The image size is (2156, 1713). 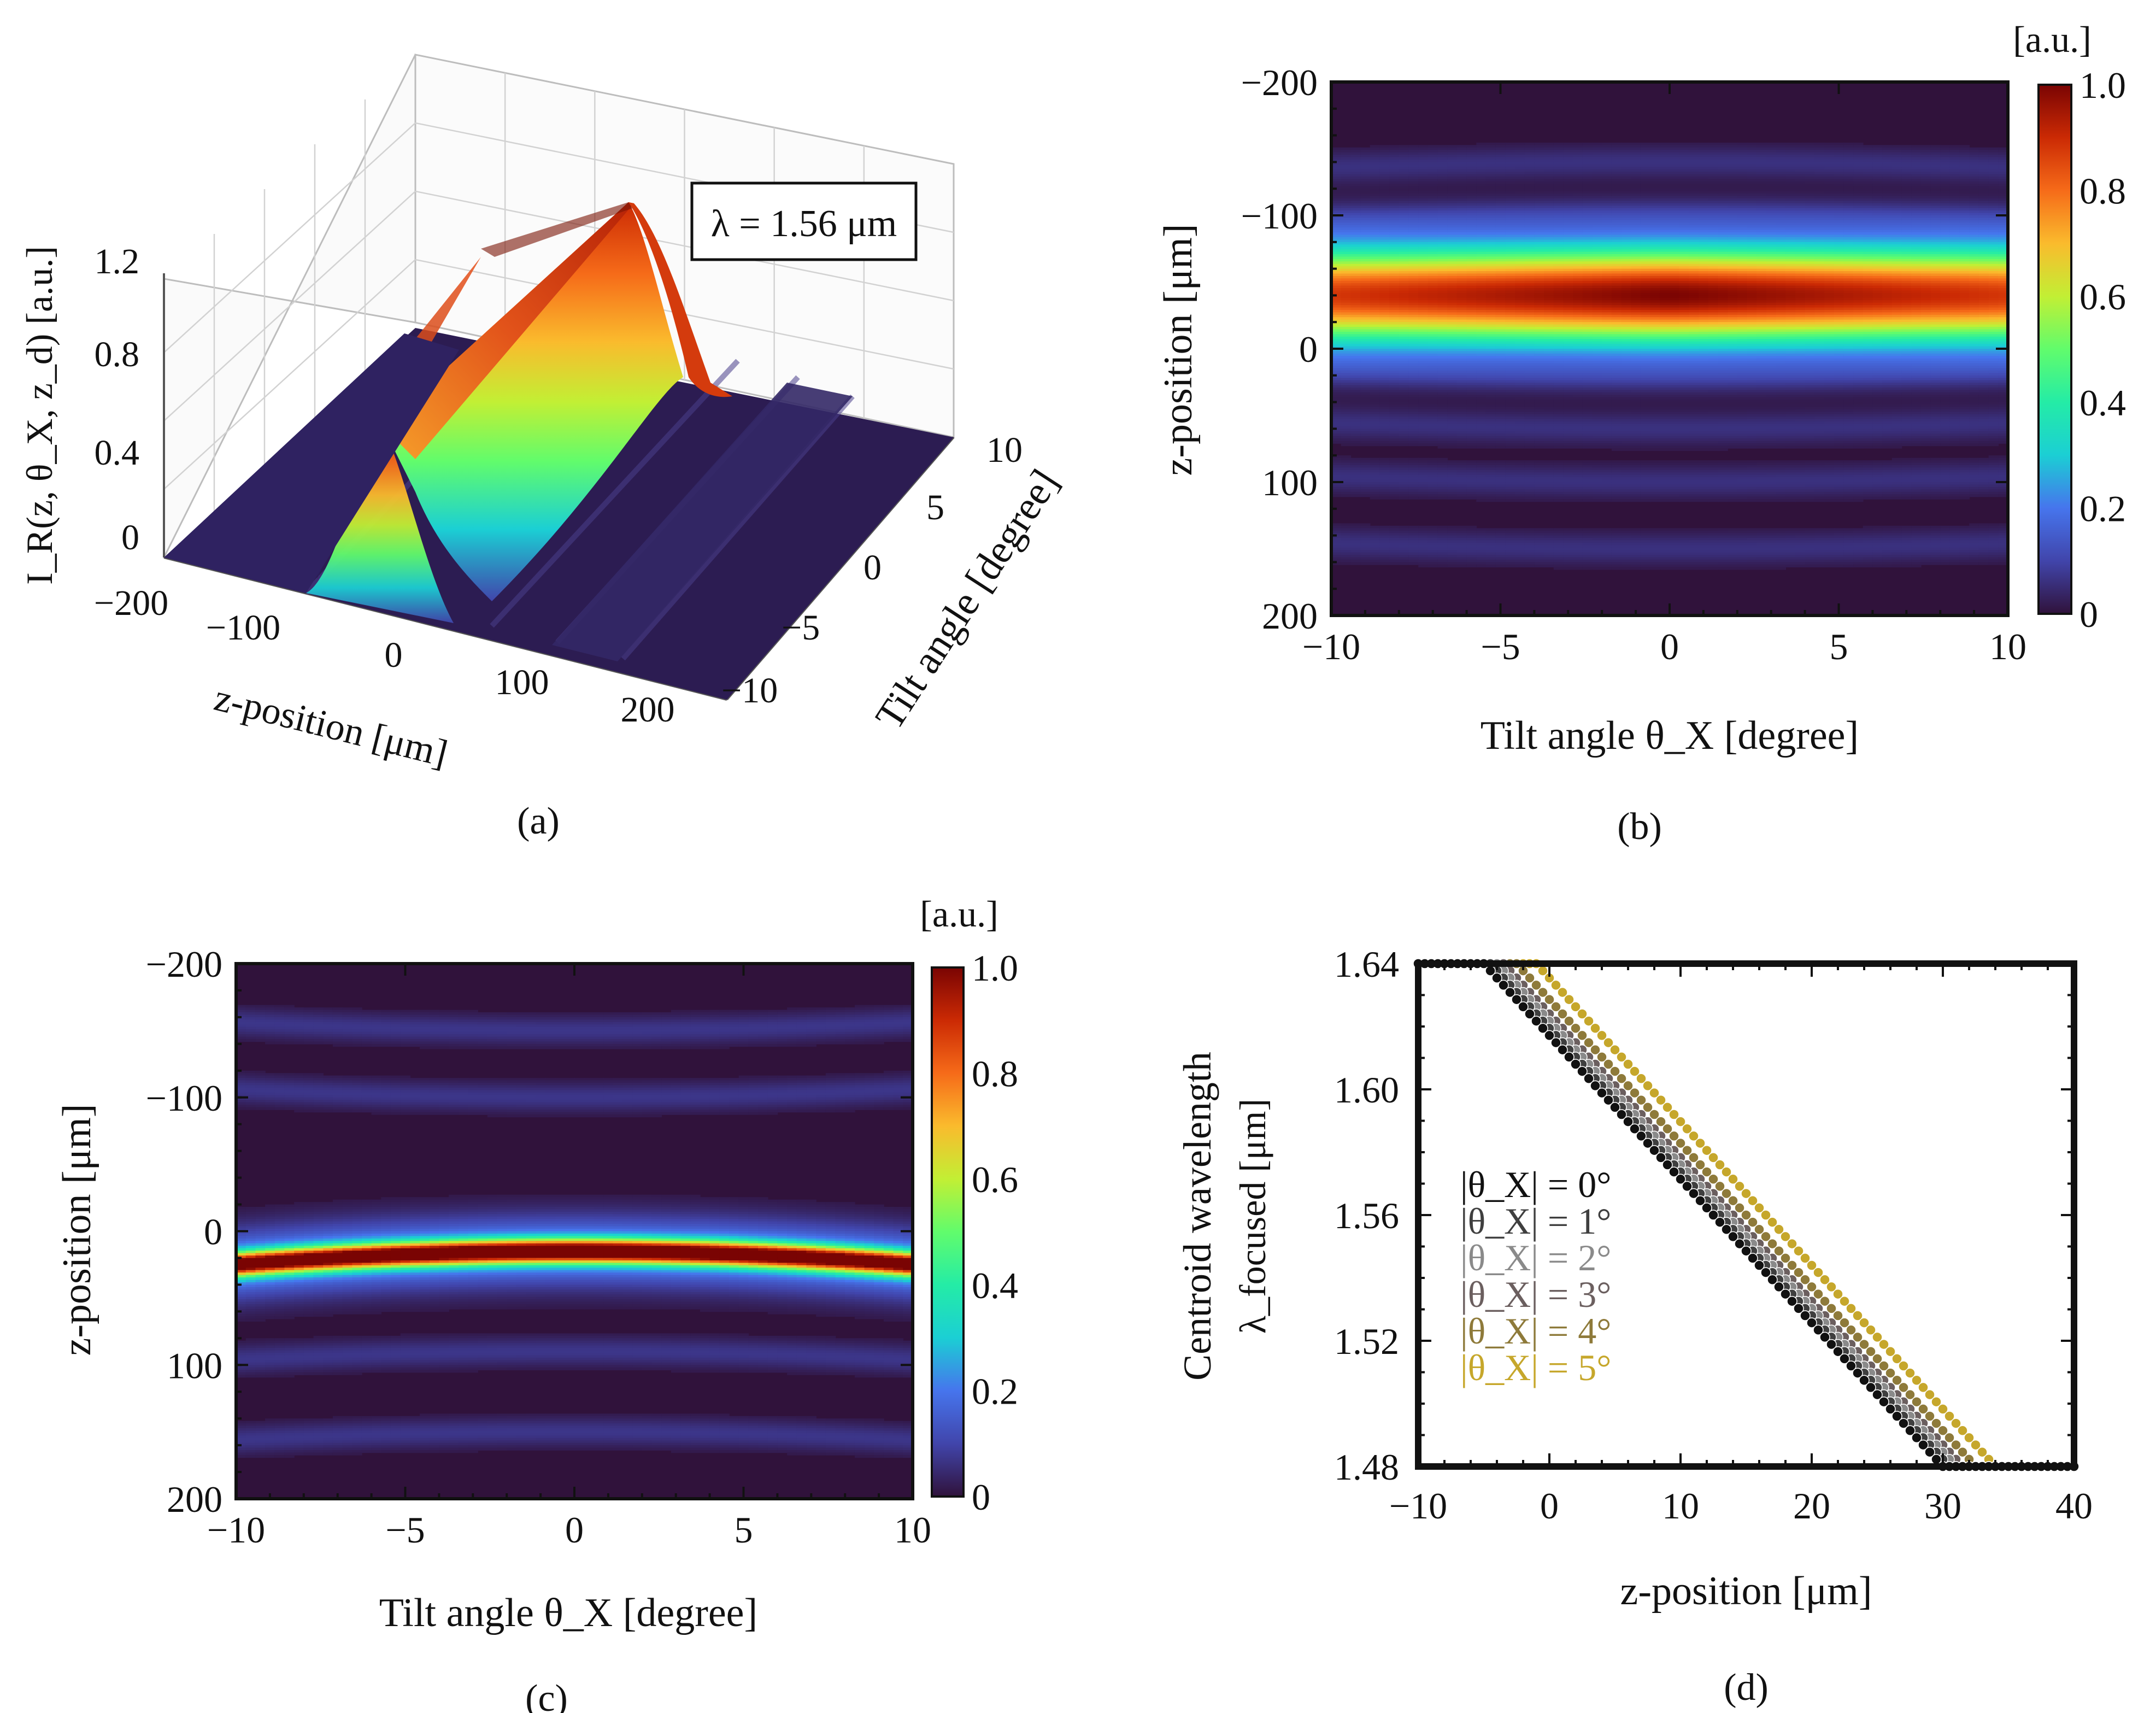 I want to click on y-tick-label: 1.64, so click(x=1366, y=964).